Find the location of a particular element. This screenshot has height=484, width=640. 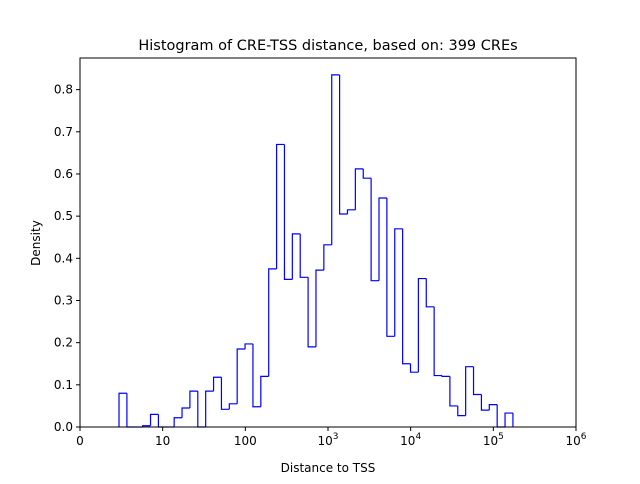

x-tick-exponent: 3 is located at coordinates (336, 437).